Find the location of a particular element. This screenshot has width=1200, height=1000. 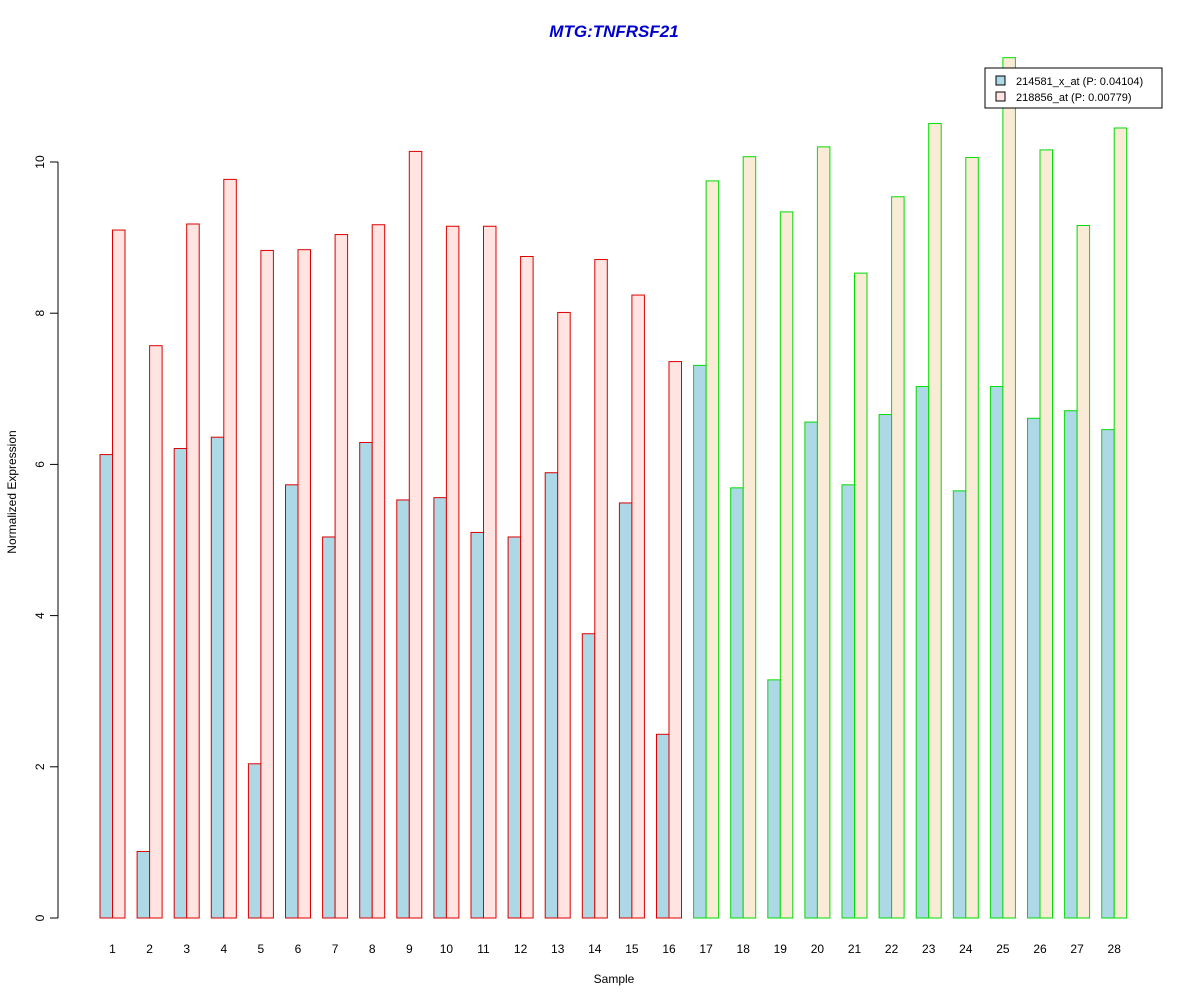

y-axis-title: Normalized Expression is located at coordinates (12, 491).